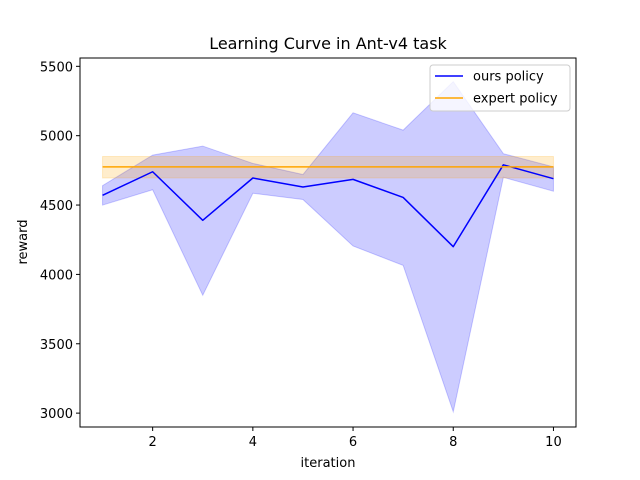 Image resolution: width=640 pixels, height=480 pixels. I want to click on series-lines, so click(328, 206).